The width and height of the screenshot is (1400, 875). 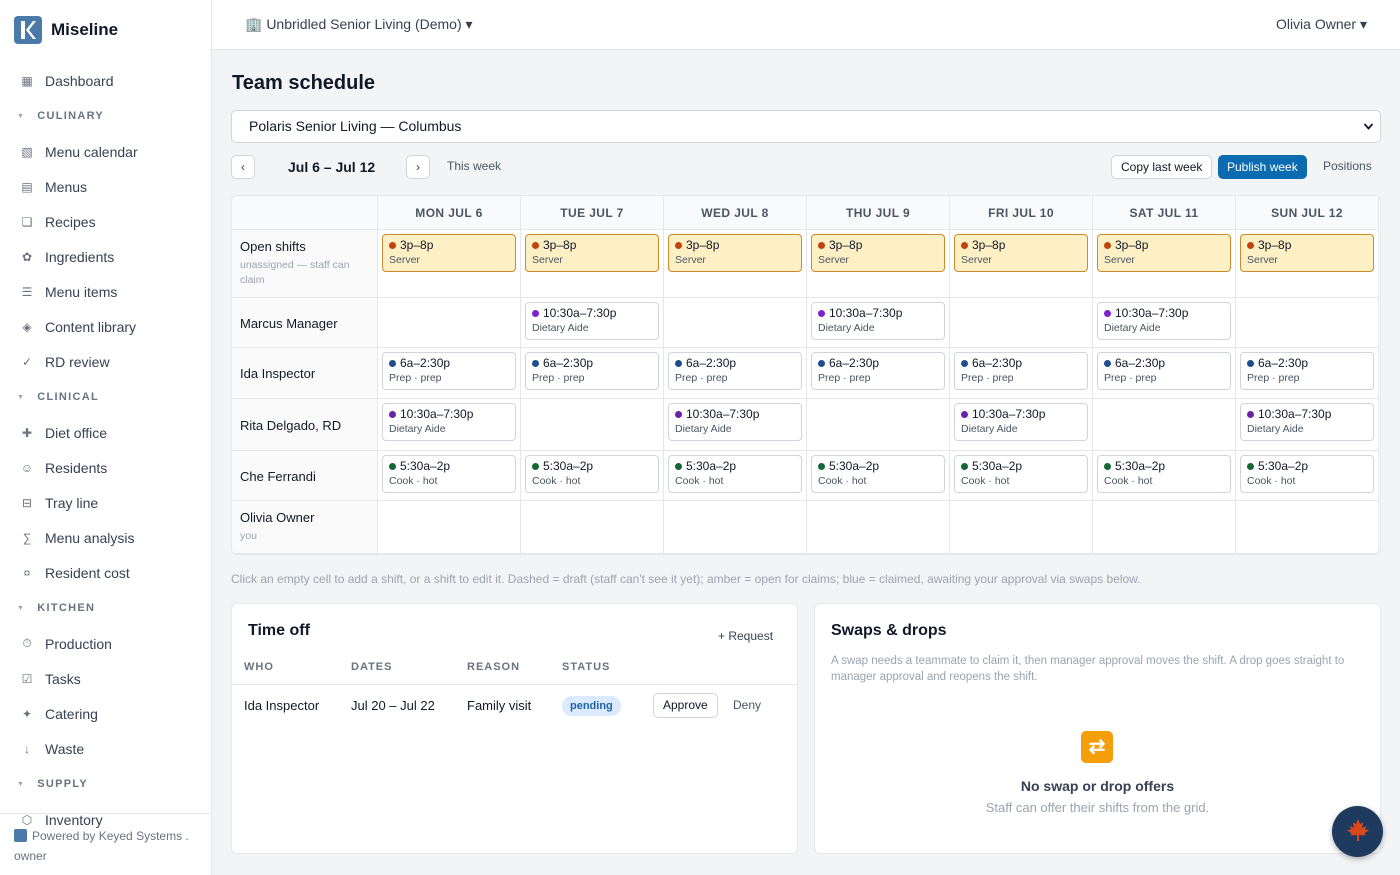 What do you see at coordinates (105, 432) in the screenshot?
I see `sidebar-item-diet-office: ✚ Diet office` at bounding box center [105, 432].